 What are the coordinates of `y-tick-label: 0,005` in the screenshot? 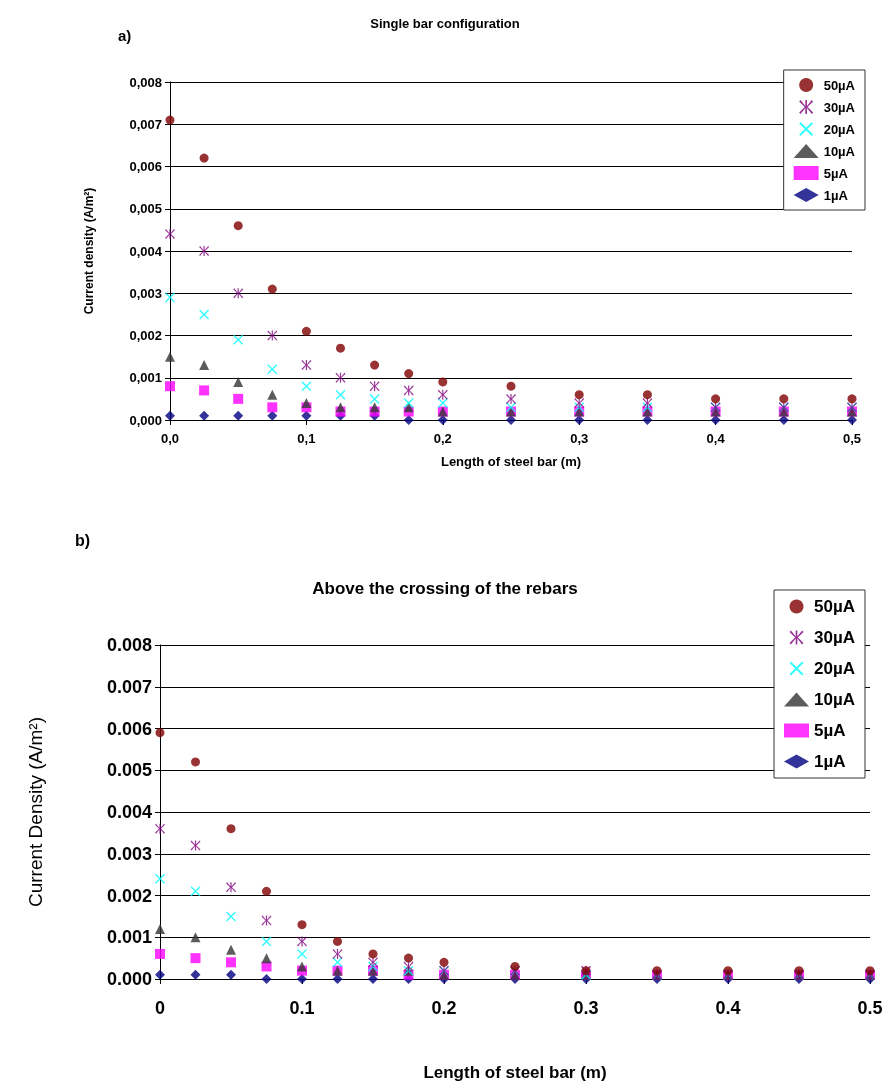 It's located at (145, 209).